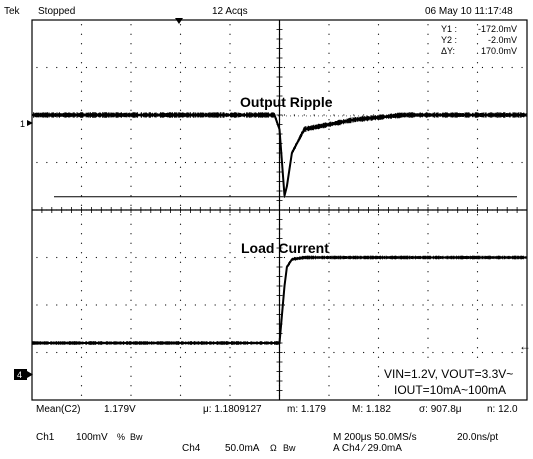 Image resolution: width=533 pixels, height=459 pixels. I want to click on measurement-mean: μ: 1.1809127, so click(232, 409).